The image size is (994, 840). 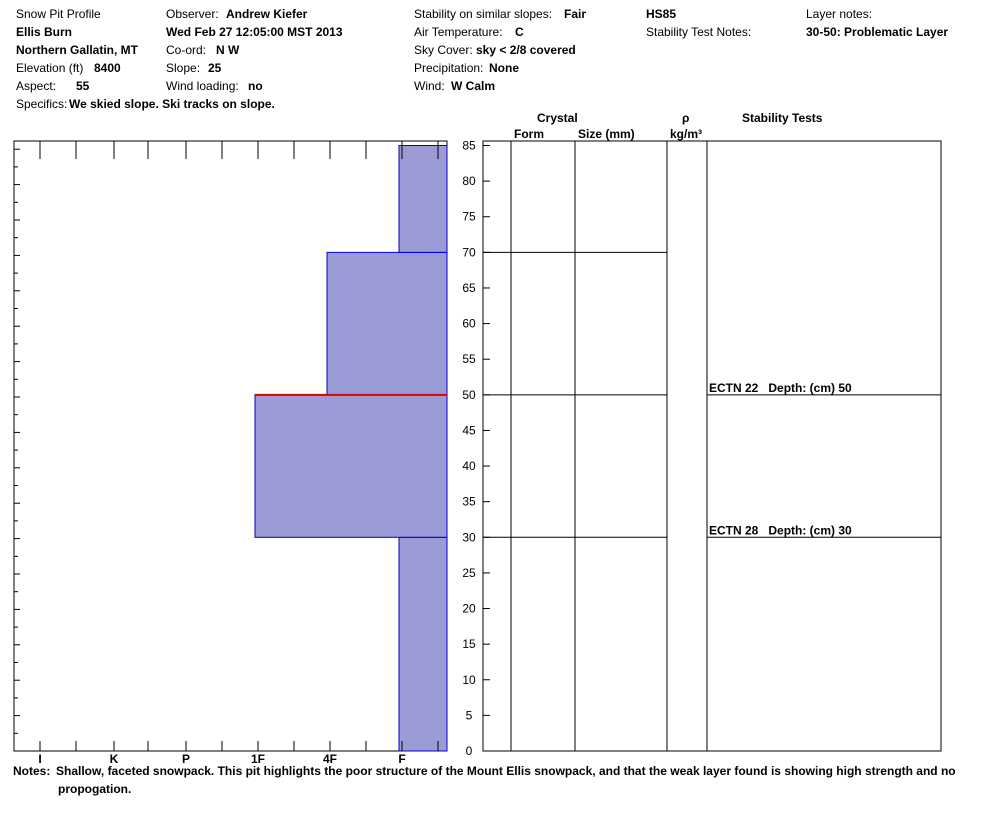 What do you see at coordinates (192, 14) in the screenshot?
I see `observer-label: Observer:` at bounding box center [192, 14].